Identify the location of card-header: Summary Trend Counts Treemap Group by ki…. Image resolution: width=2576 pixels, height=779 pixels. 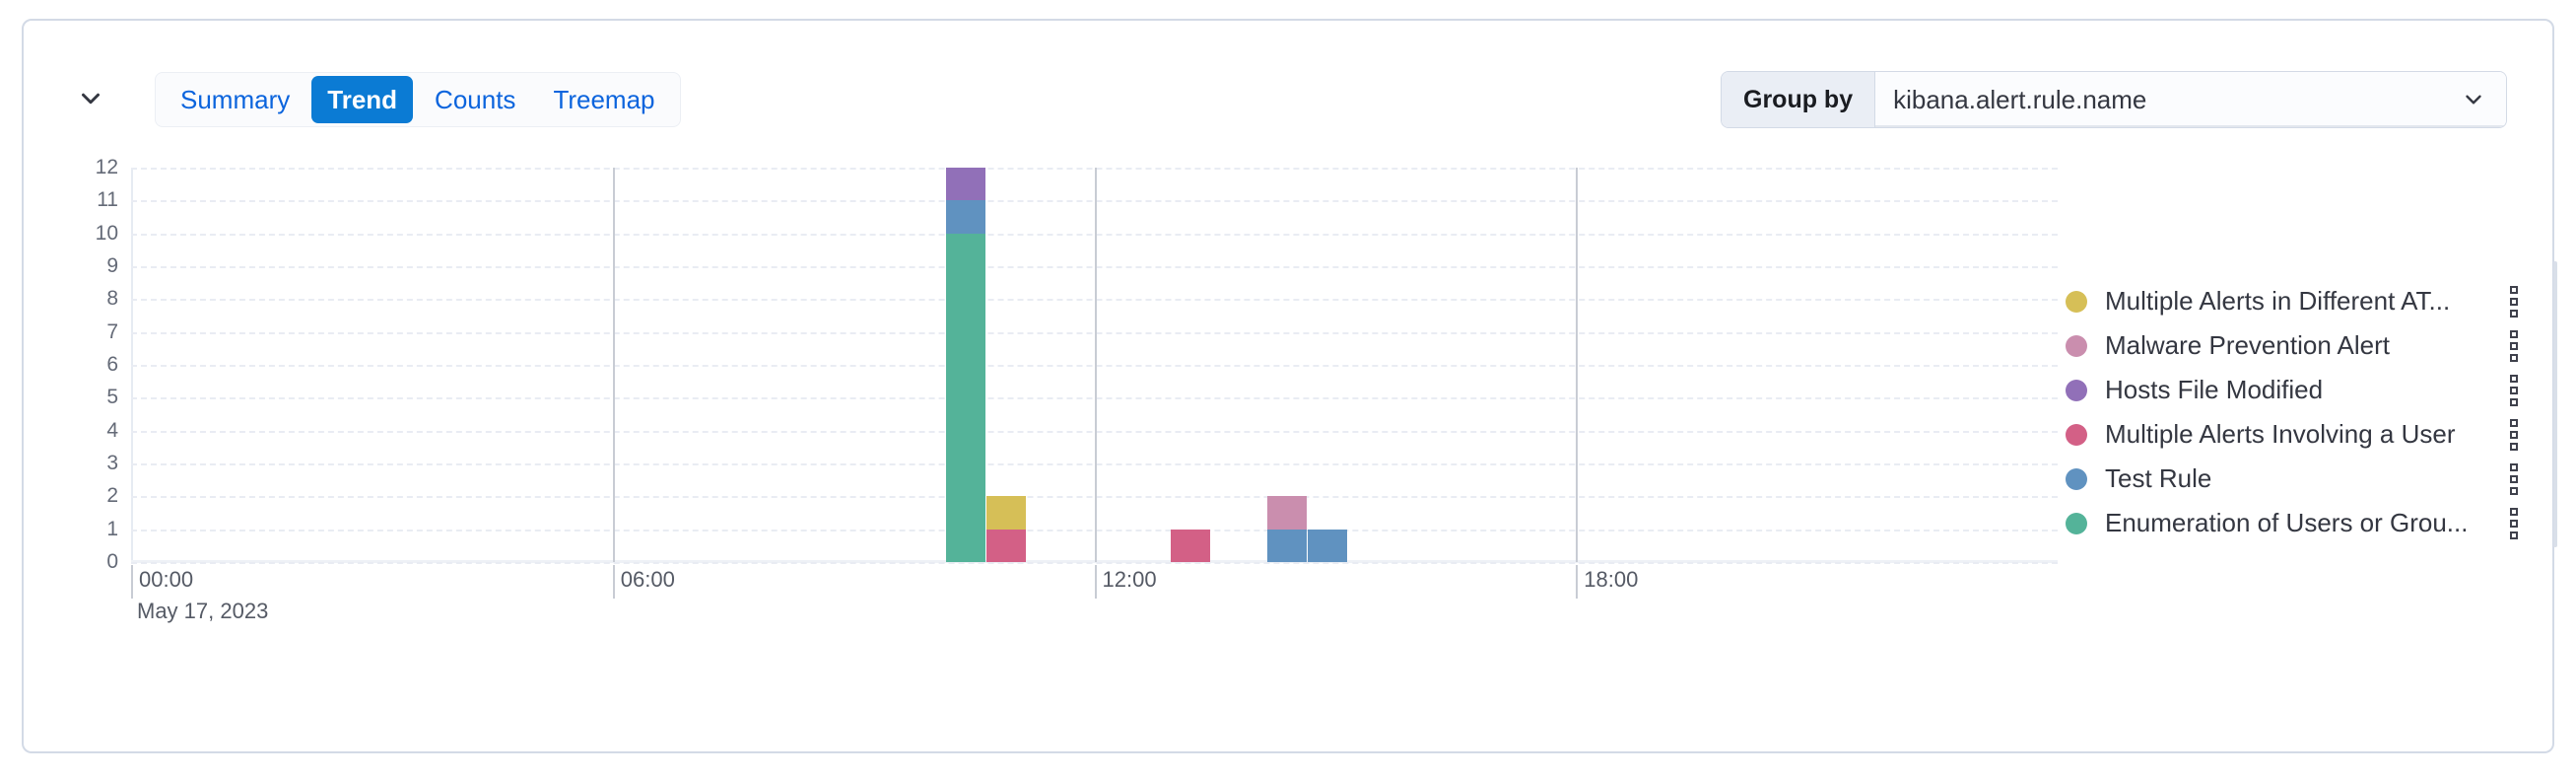
(1288, 80).